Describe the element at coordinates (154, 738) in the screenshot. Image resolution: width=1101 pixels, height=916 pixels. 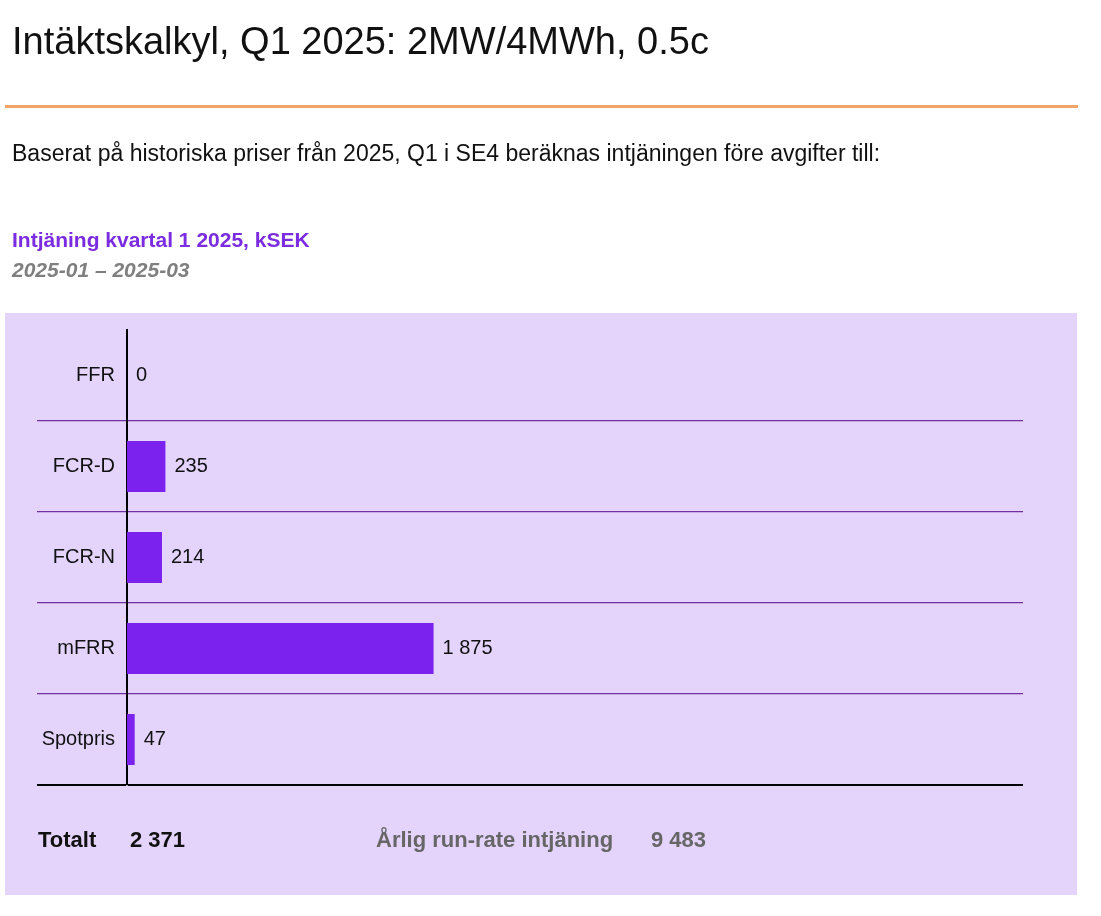
I see `data-label: 47` at that location.